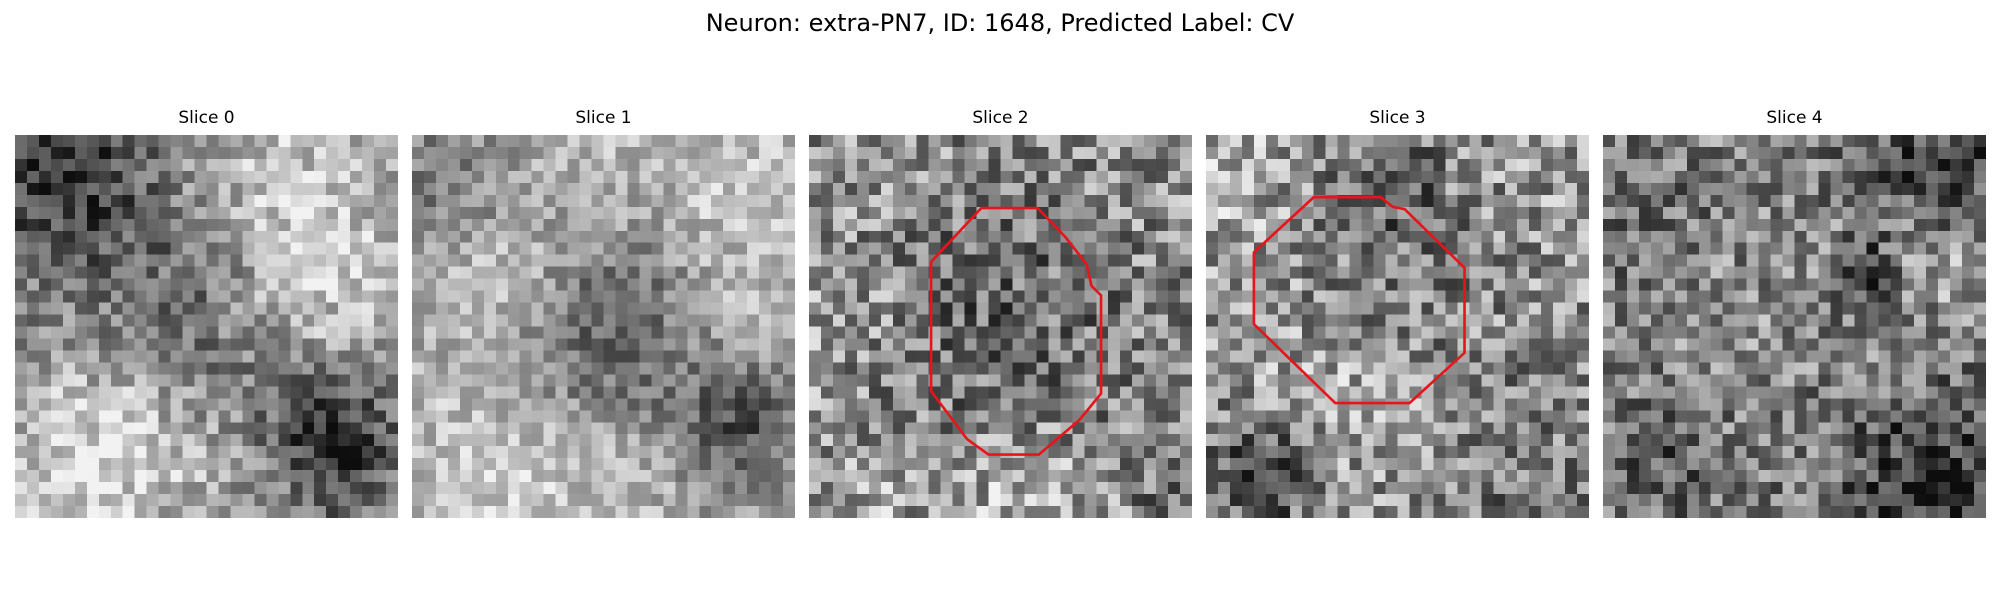  Describe the element at coordinates (1397, 118) in the screenshot. I see `slice-title: Slice 3` at that location.